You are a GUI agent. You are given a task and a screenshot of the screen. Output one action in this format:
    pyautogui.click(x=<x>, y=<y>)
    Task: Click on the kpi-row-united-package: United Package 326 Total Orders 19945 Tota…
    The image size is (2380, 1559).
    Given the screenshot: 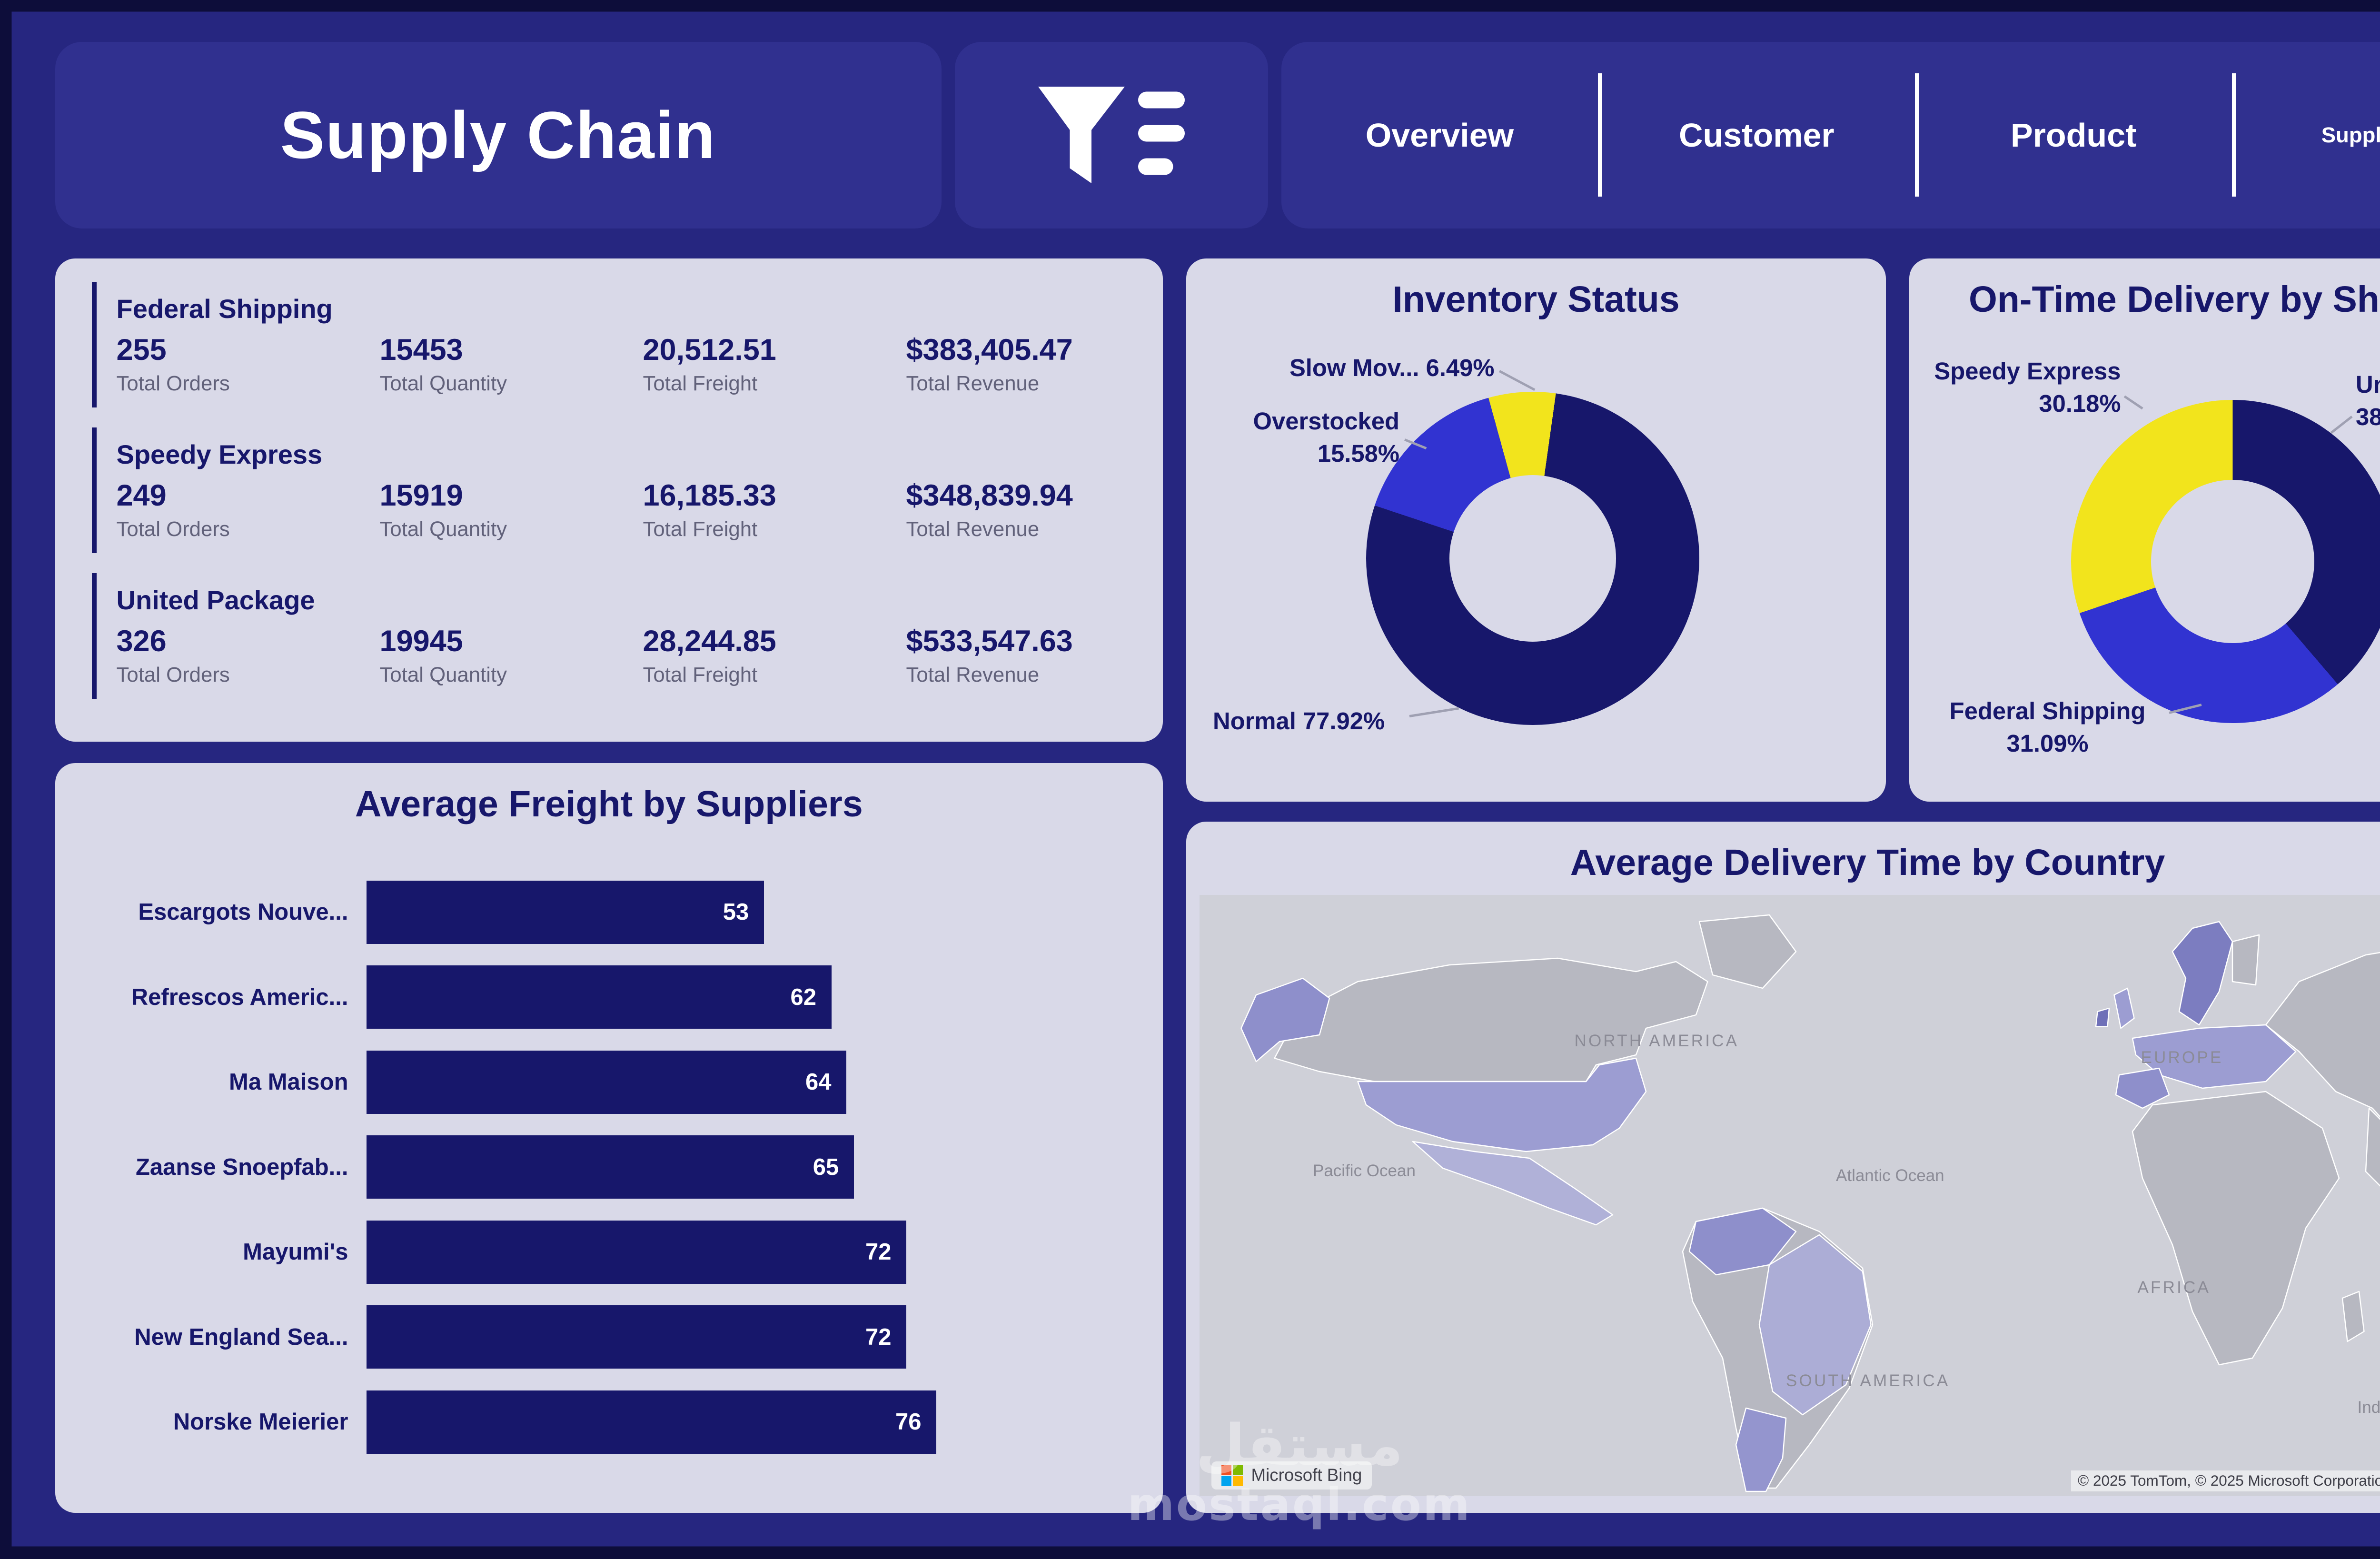 What is the action you would take?
    pyautogui.click(x=627, y=636)
    